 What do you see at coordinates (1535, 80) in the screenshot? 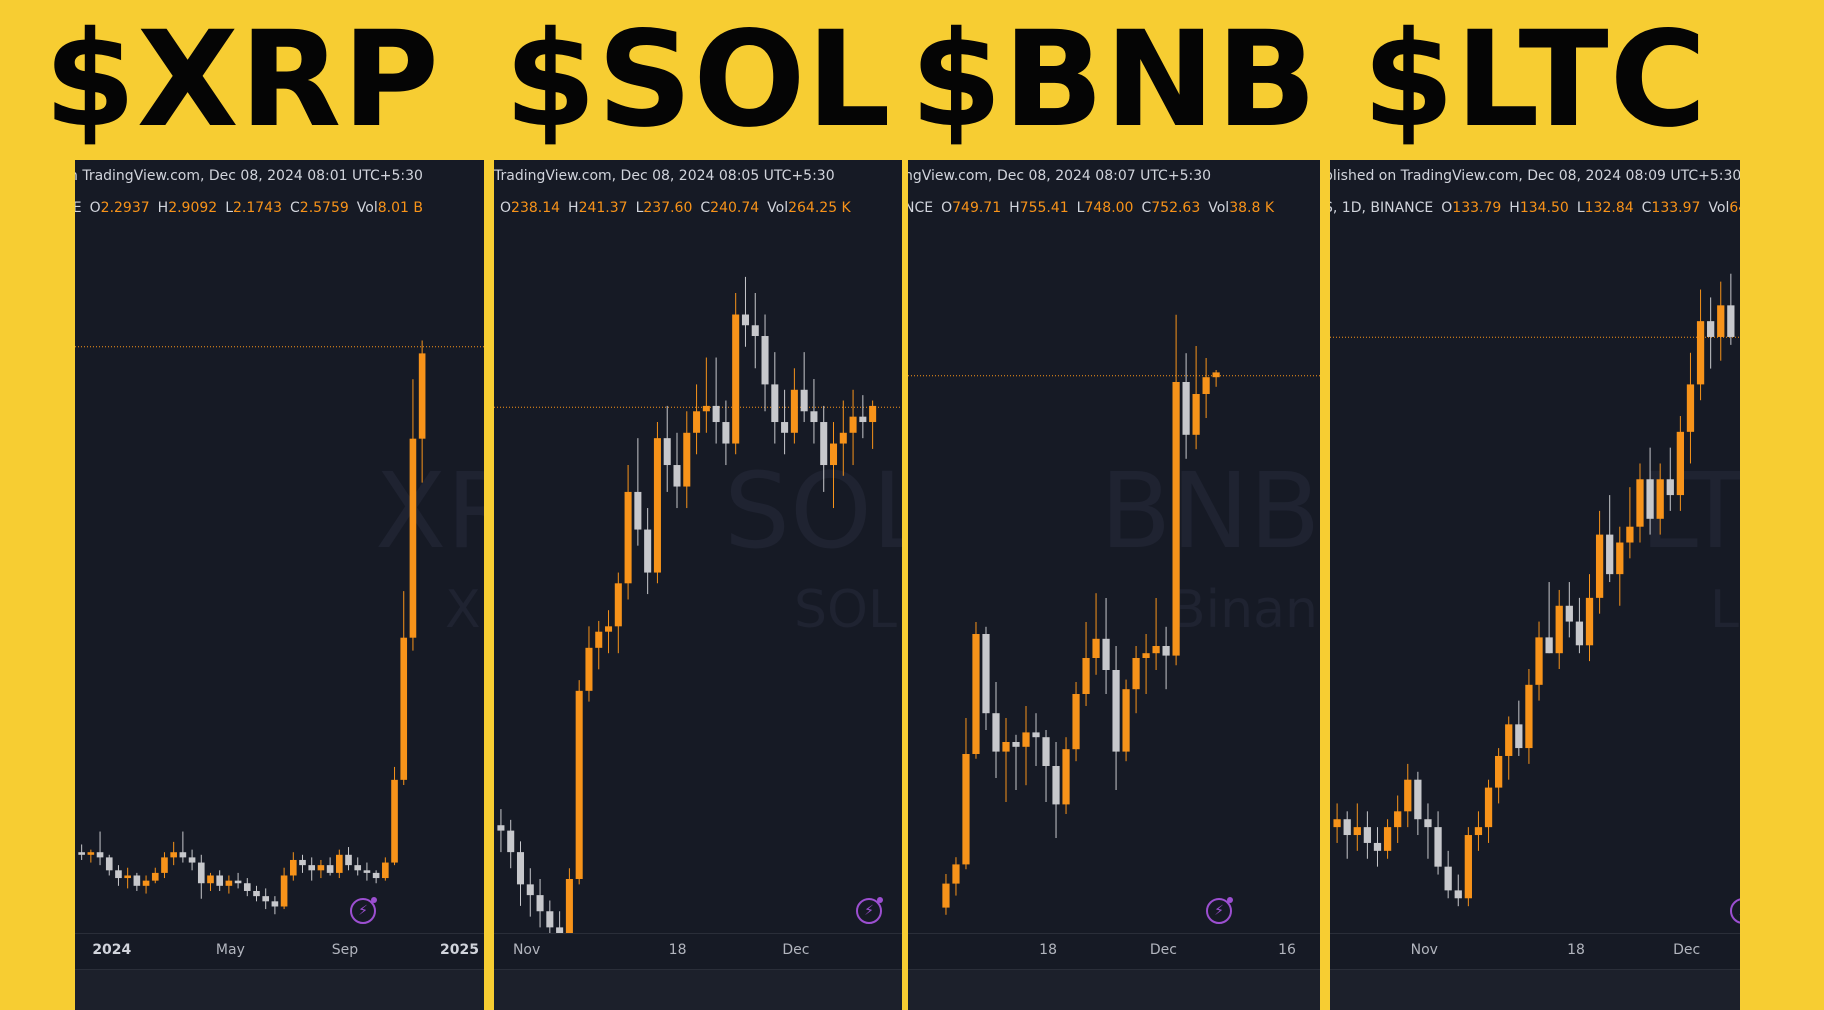
I see `ticker-title: $LTC` at bounding box center [1535, 80].